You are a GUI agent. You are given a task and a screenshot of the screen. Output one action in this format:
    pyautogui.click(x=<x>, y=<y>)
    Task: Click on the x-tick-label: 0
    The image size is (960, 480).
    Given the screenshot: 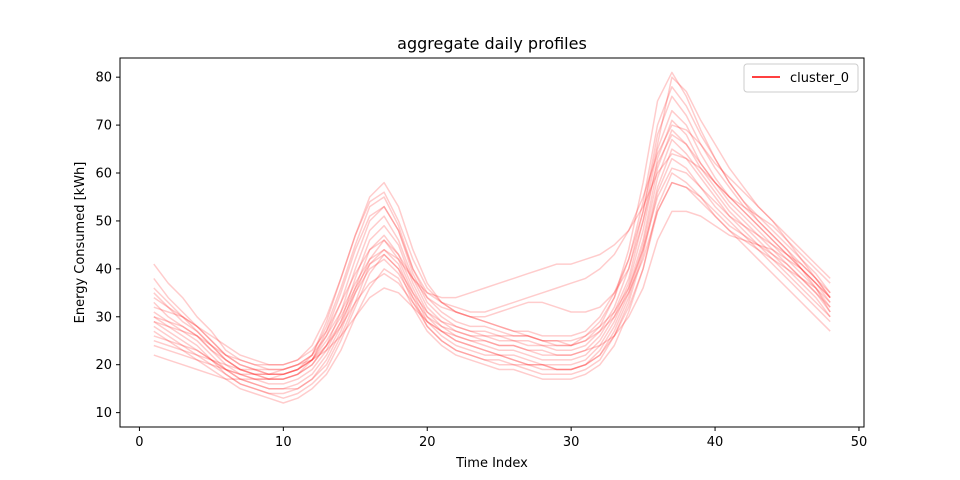 What is the action you would take?
    pyautogui.click(x=139, y=442)
    